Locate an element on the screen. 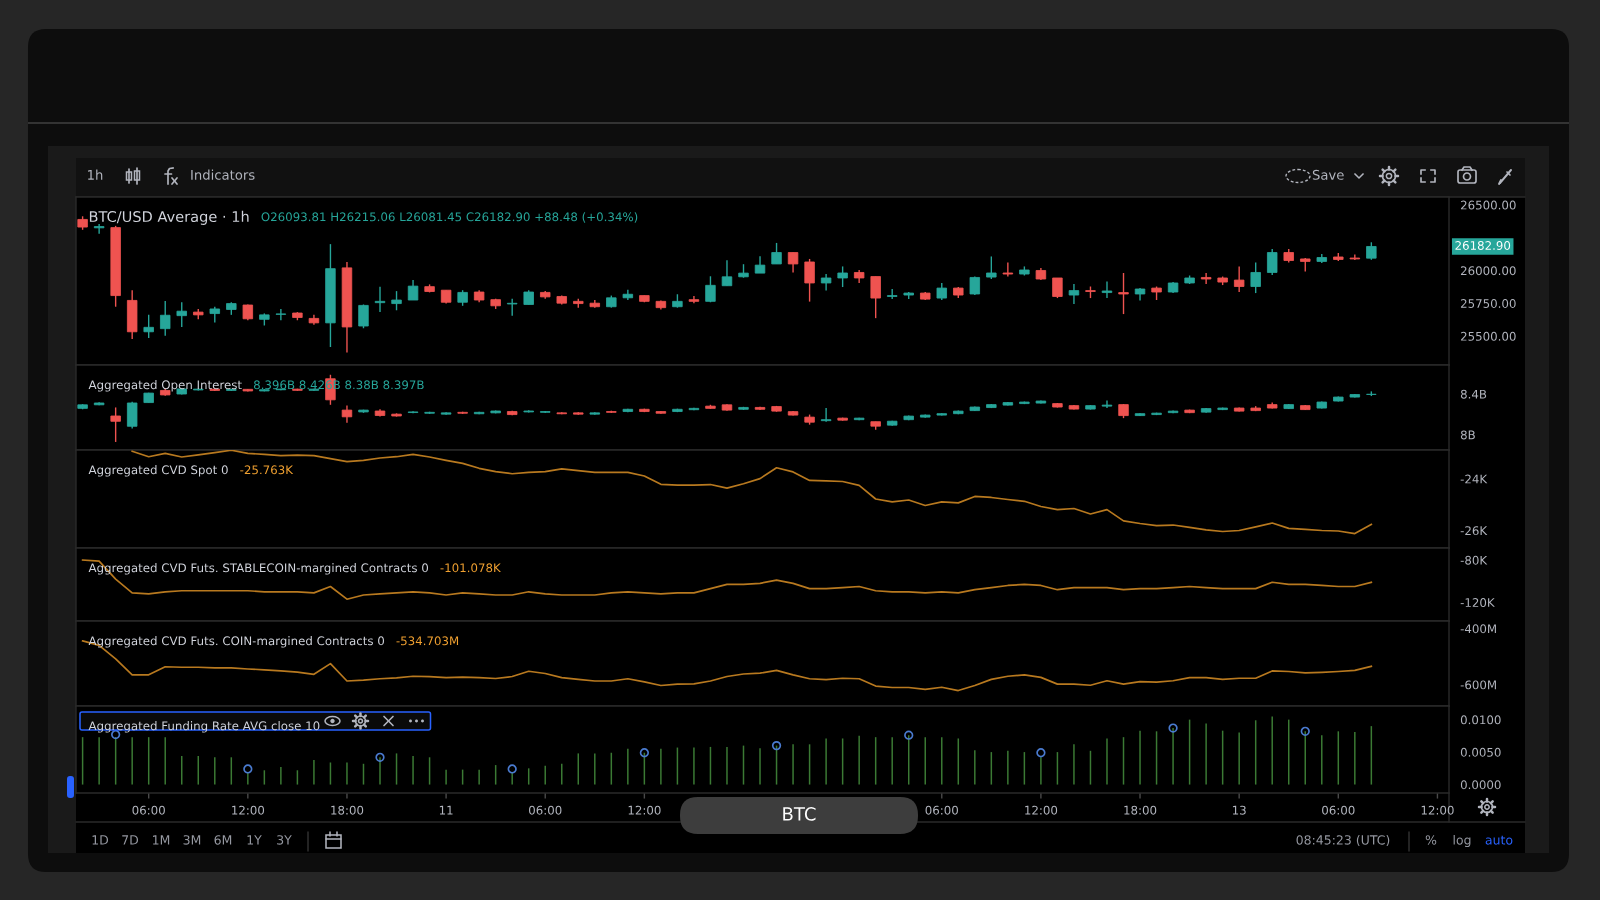 The image size is (1600, 900). text: Aggregated CVD Futs. COIN-margined Contracts 0 is located at coordinates (236, 642).